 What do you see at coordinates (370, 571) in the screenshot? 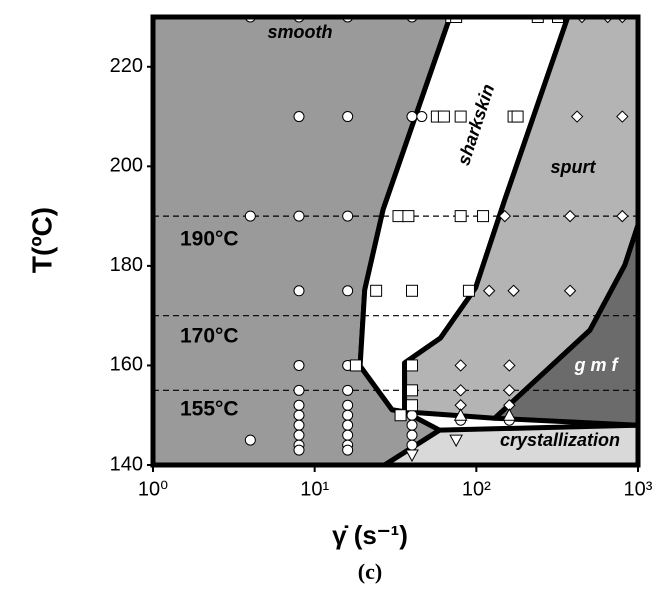
I see `caption: (c)` at bounding box center [370, 571].